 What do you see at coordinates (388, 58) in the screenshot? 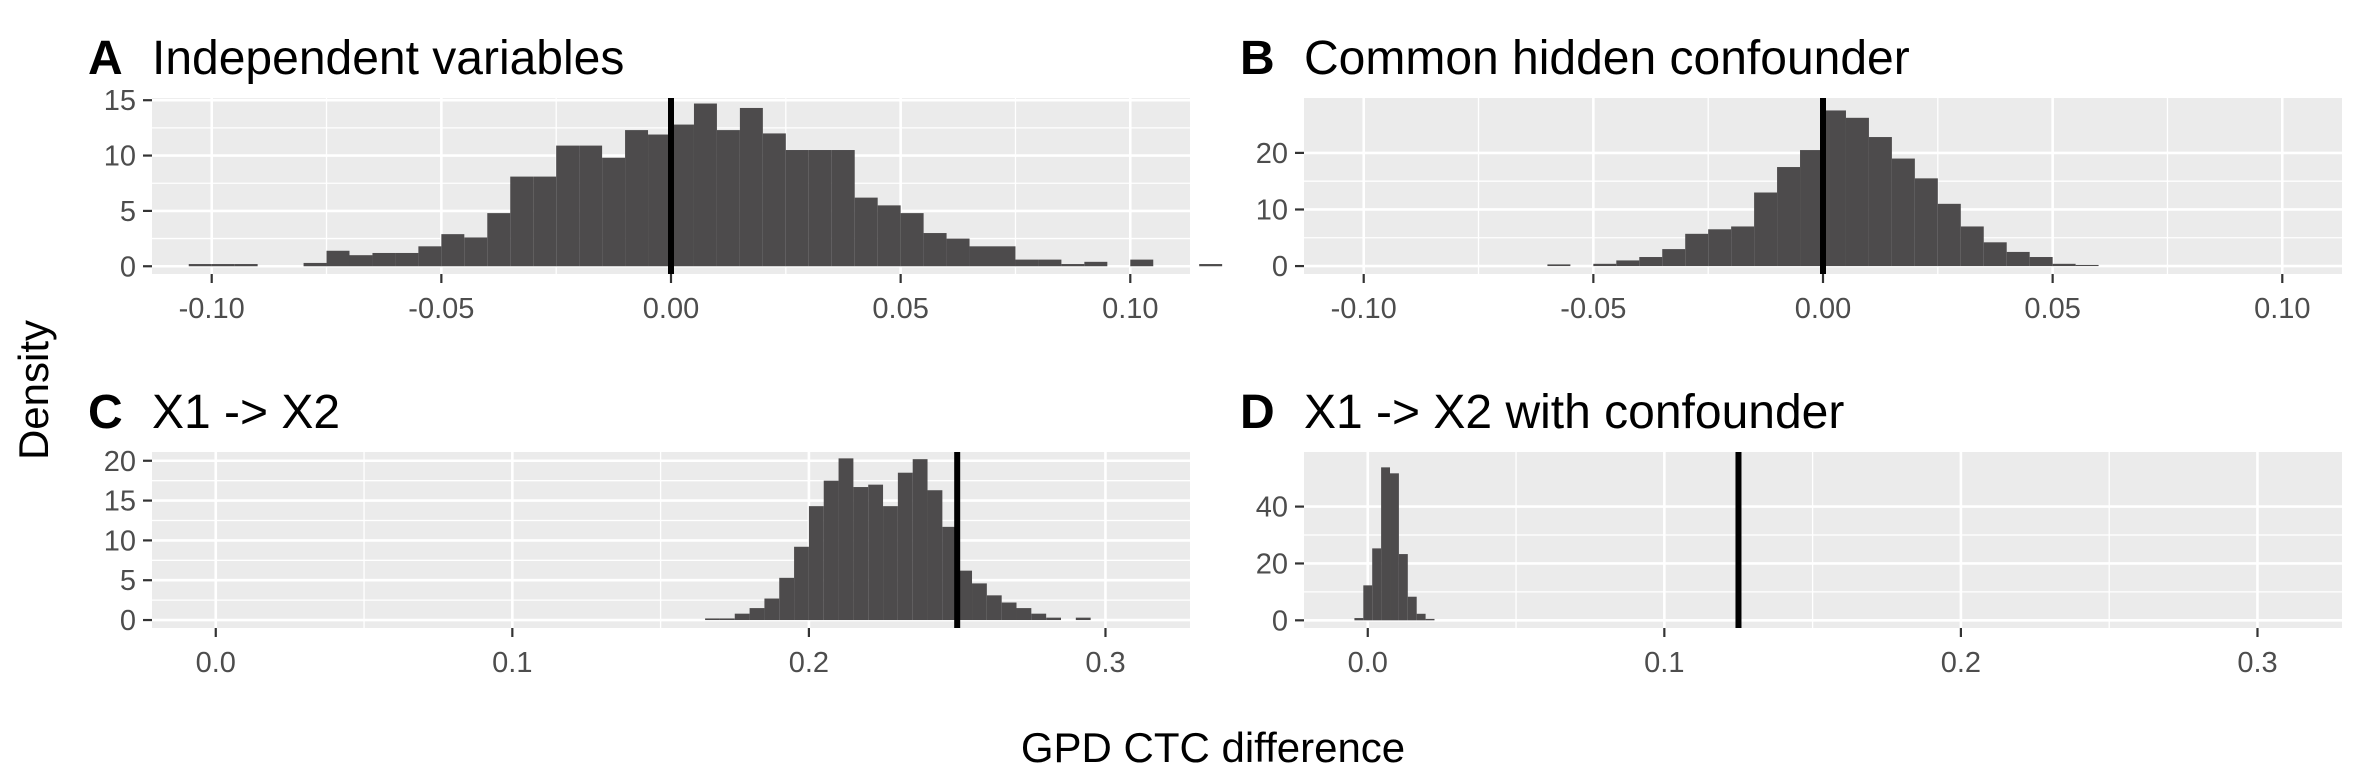
I see `panel-title: Independent variables` at bounding box center [388, 58].